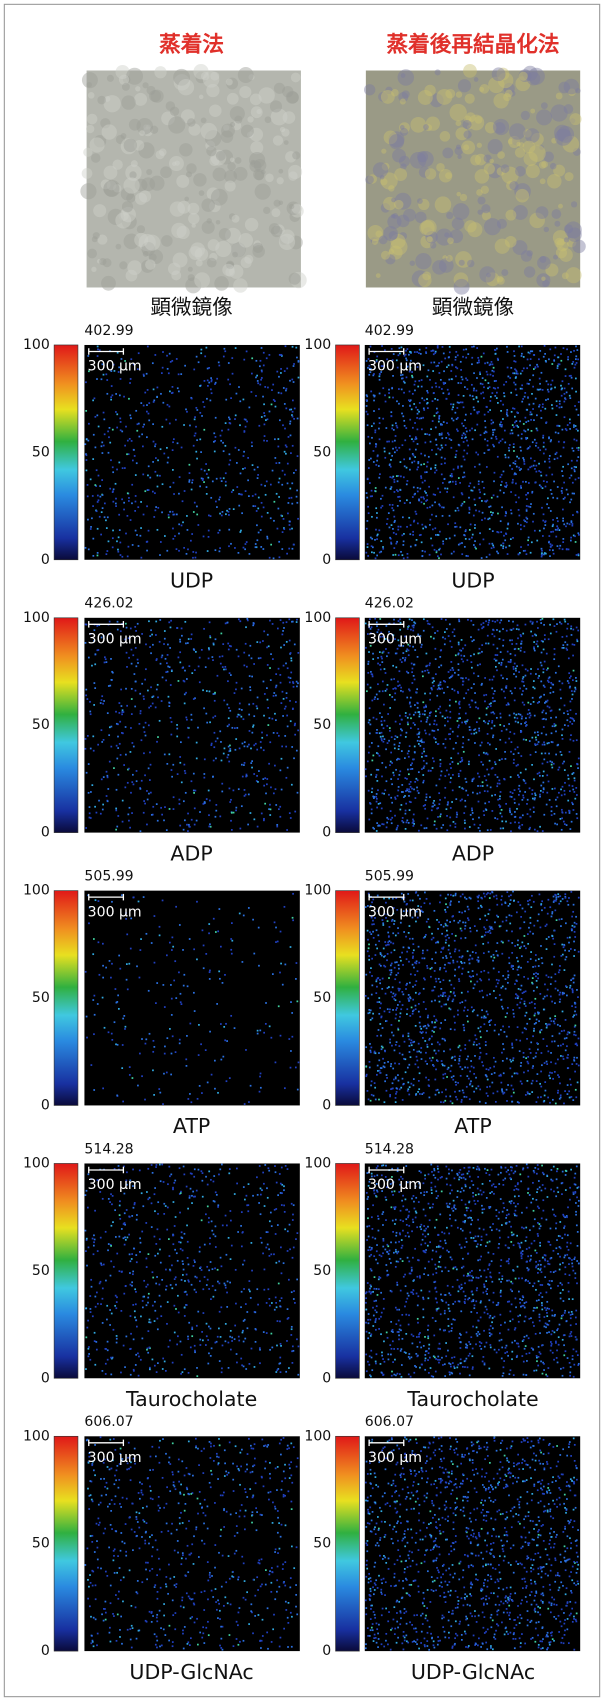 Image resolution: width=604 pixels, height=1701 pixels. I want to click on colorbar-tick-label: 0, so click(45, 833).